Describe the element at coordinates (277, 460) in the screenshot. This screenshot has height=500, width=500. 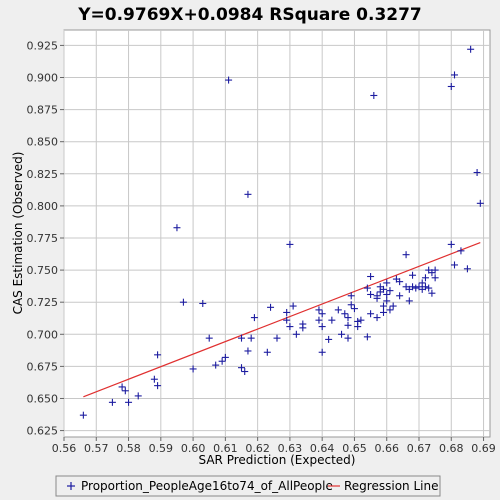
I see `x-axis-title: SAR Prediction (Expected)` at that location.